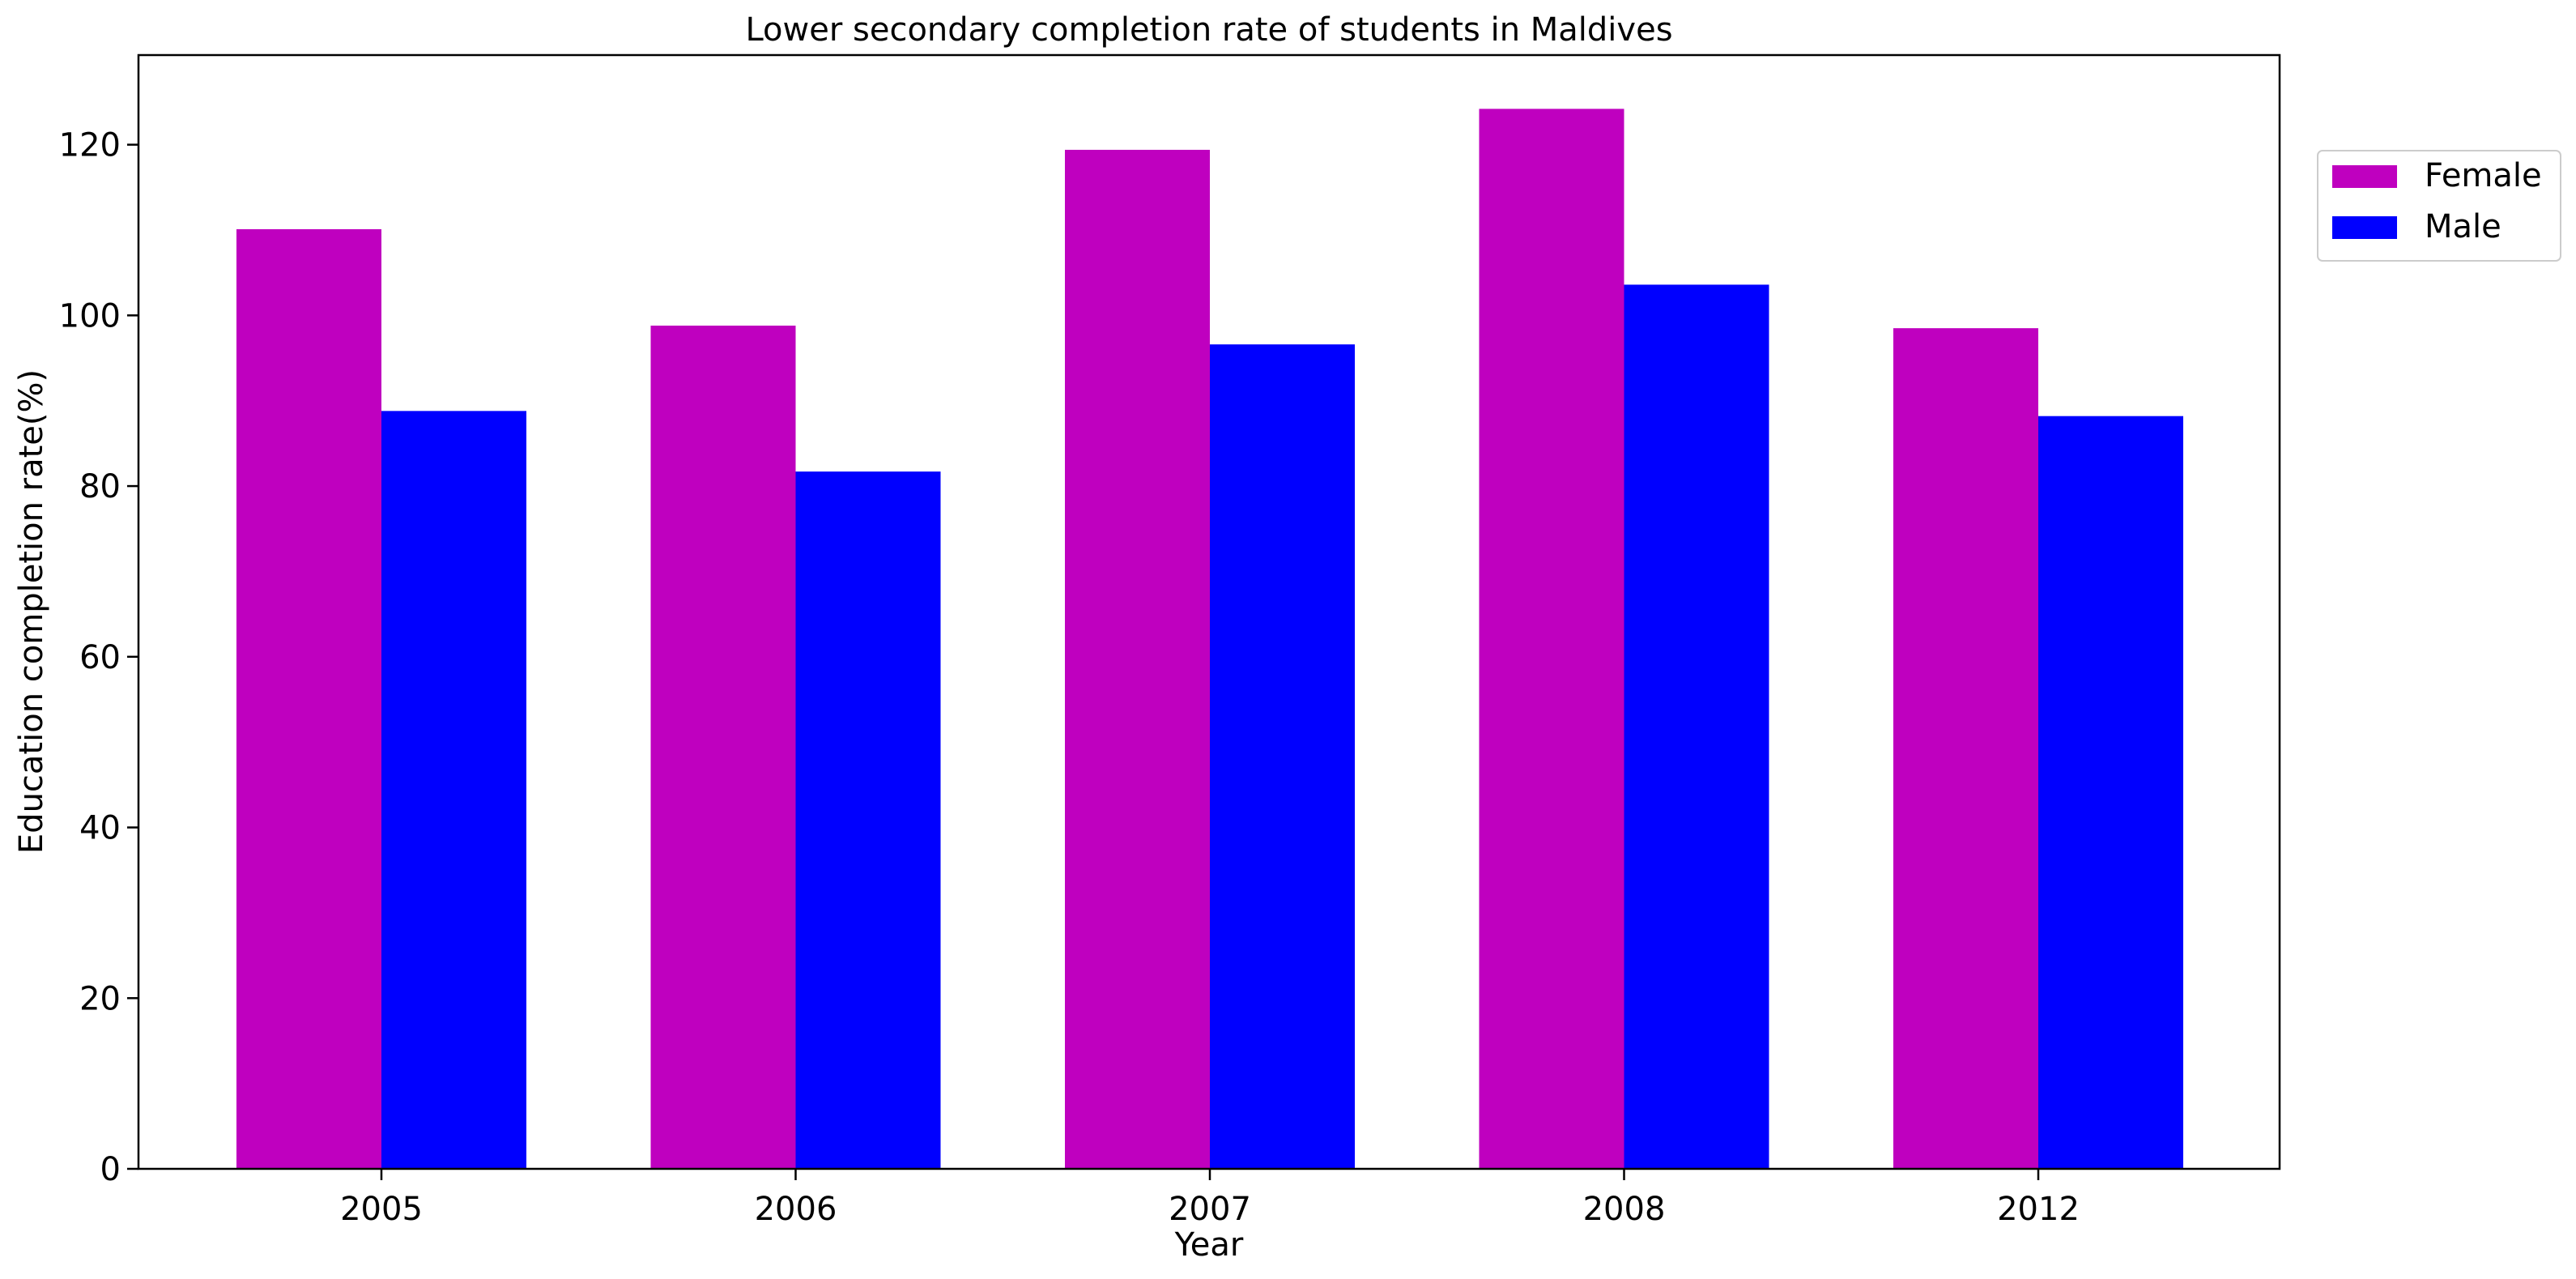  What do you see at coordinates (90, 316) in the screenshot?
I see `y-tick-label: 100` at bounding box center [90, 316].